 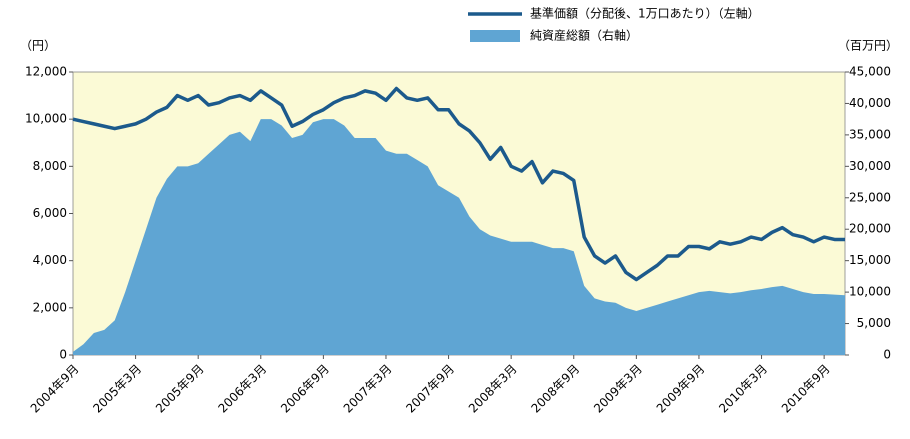 What do you see at coordinates (618, 389) in the screenshot?
I see `x-tick-label: 2009年3月` at bounding box center [618, 389].